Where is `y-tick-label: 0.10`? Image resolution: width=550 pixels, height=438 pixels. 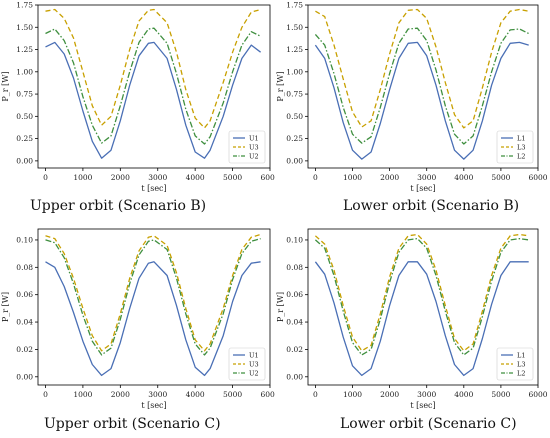
y-tick-label: 0.10 is located at coordinates (24, 239).